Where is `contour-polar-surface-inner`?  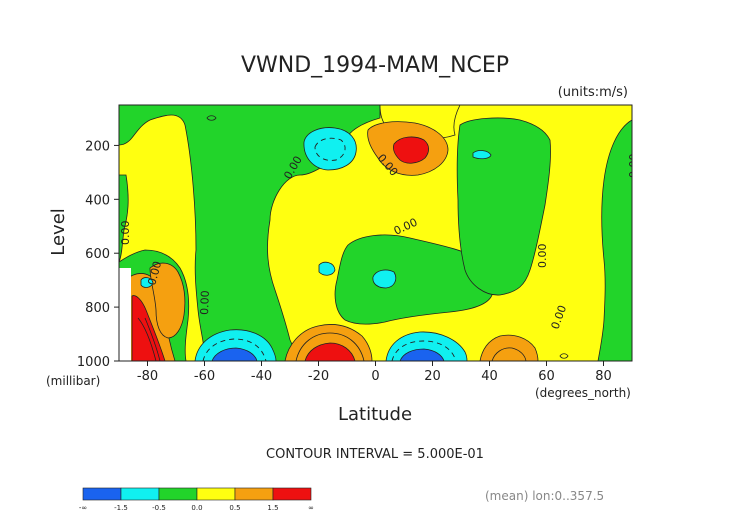 contour-polar-surface-inner is located at coordinates (149, 339).